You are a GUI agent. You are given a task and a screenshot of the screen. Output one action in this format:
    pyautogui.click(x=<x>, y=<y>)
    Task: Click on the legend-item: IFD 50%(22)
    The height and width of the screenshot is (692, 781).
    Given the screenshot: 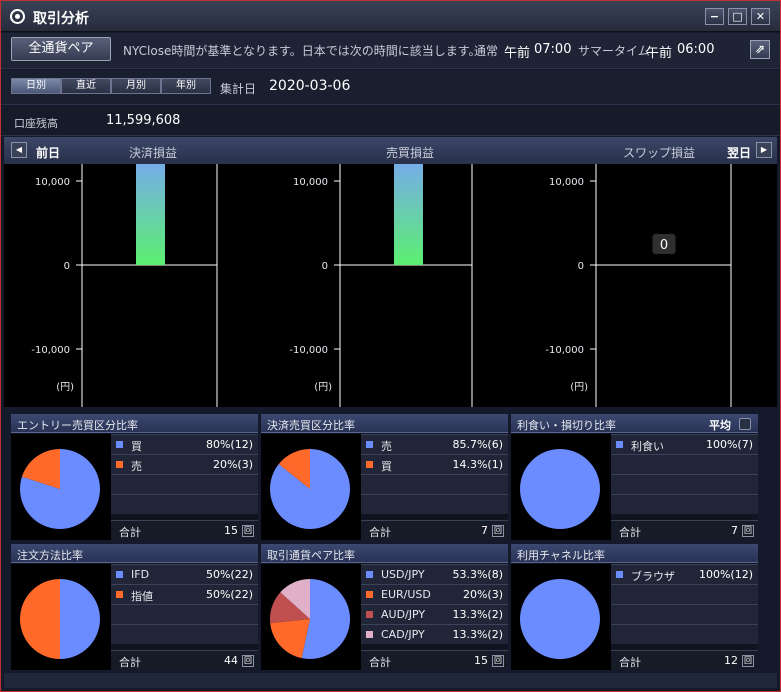 What is the action you would take?
    pyautogui.click(x=184, y=574)
    